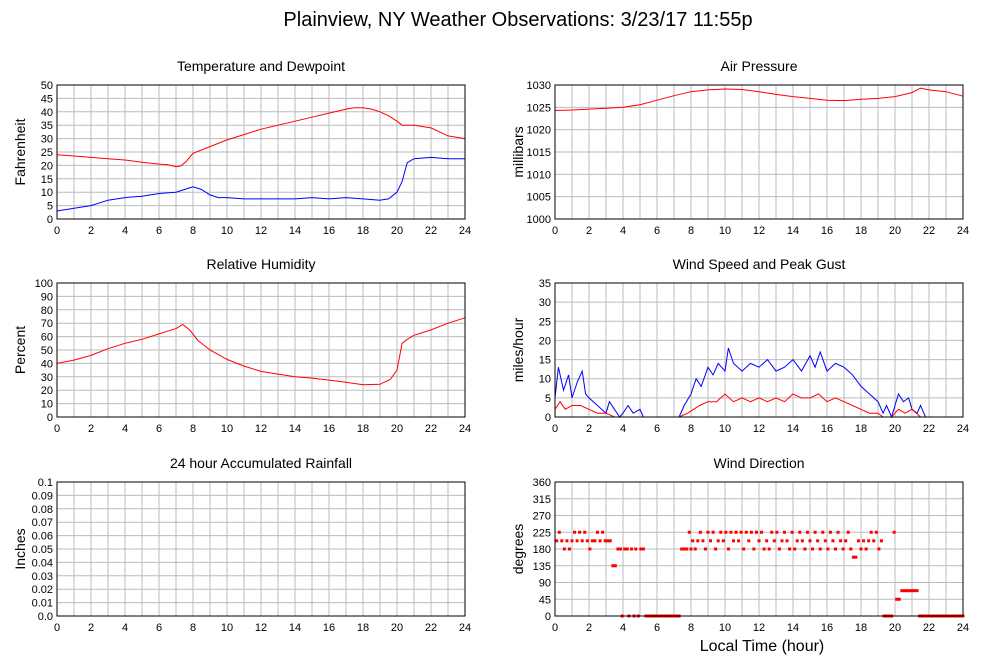 Image resolution: width=1000 pixels, height=660 pixels. Describe the element at coordinates (539, 108) in the screenshot. I see `y-tick-label: 1025` at that location.